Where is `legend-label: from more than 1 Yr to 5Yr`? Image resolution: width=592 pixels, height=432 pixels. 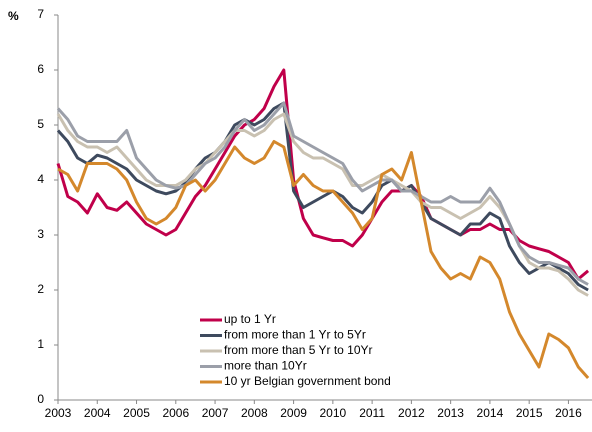
legend-label: from more than 1 Yr to 5Yr is located at coordinates (295, 335).